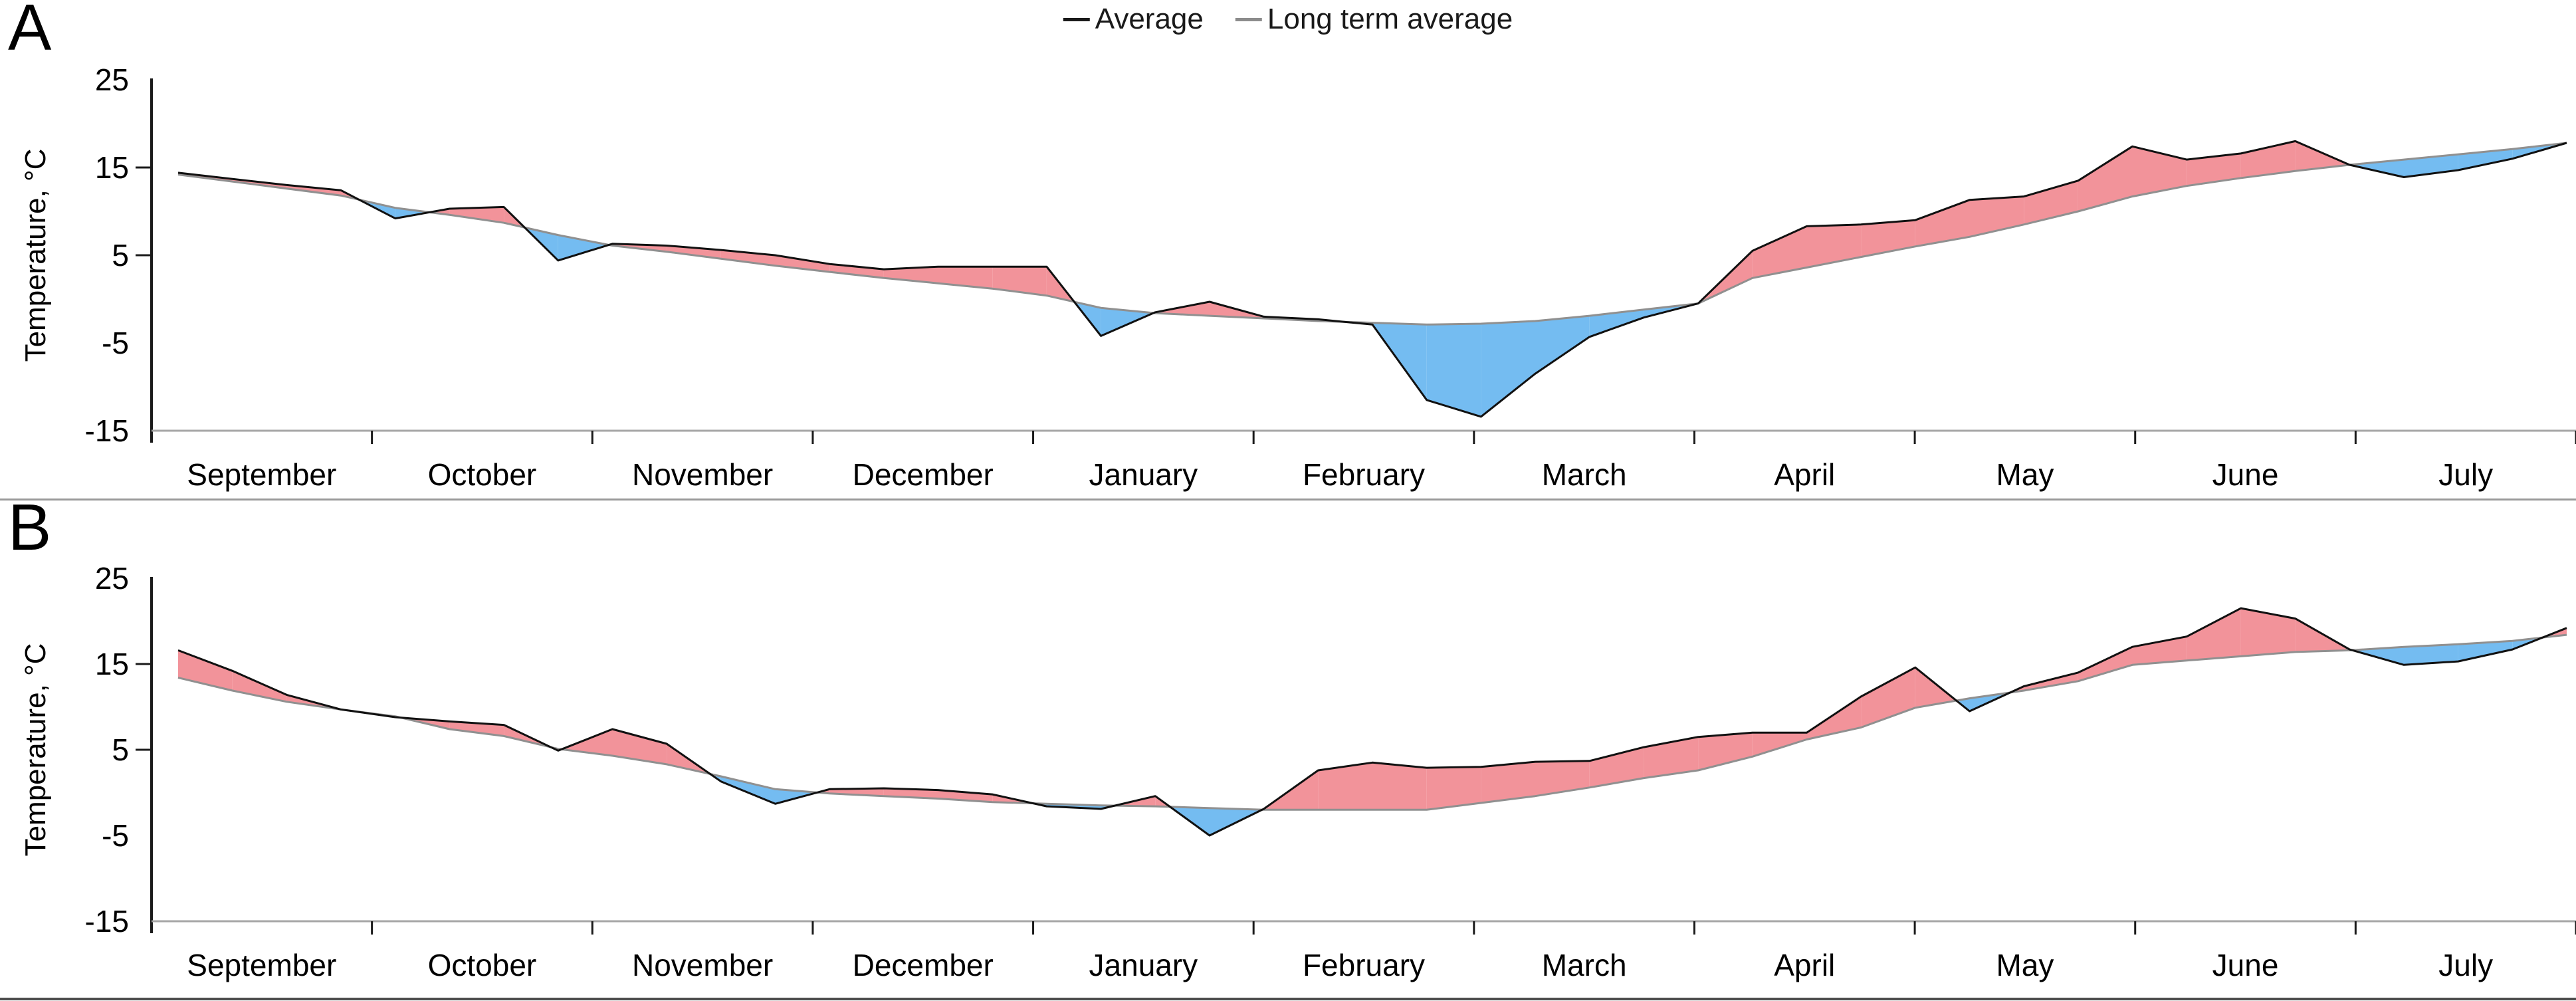 The image size is (2576, 1001). Describe the element at coordinates (1288, 999) in the screenshot. I see `bottom-border-line` at that location.